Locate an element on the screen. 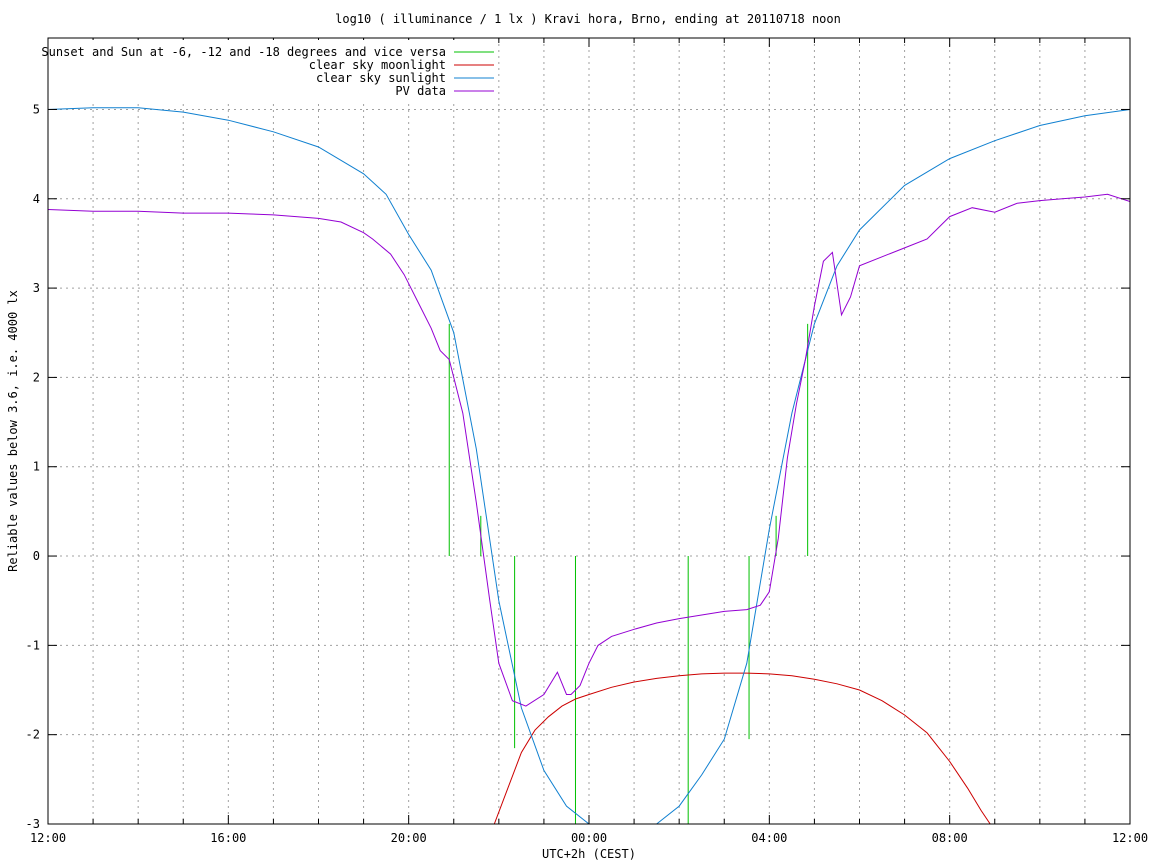  y-axis-label: Reliable values below 3.6, i.e. 4000 lx is located at coordinates (13, 431).